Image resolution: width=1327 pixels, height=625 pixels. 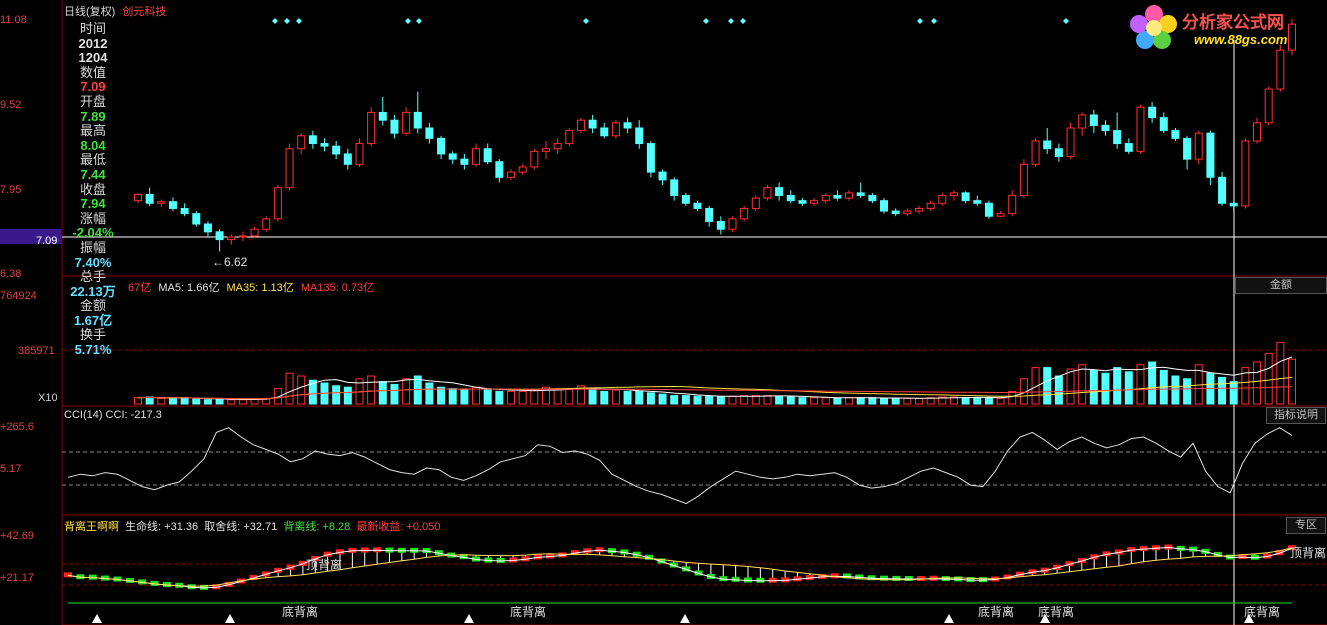 I want to click on indicator-help-button: 指标说明, so click(x=1296, y=415).